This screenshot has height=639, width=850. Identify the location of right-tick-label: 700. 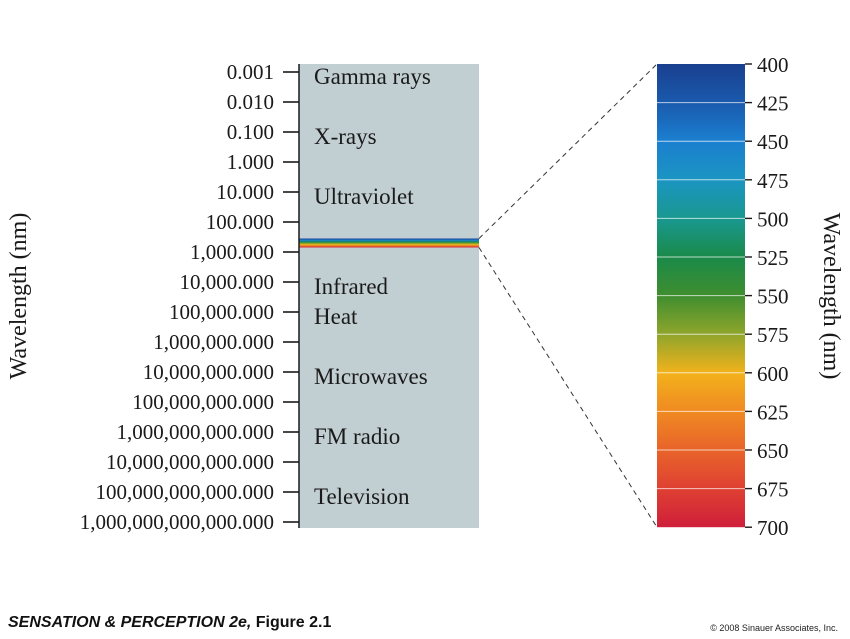
(773, 528).